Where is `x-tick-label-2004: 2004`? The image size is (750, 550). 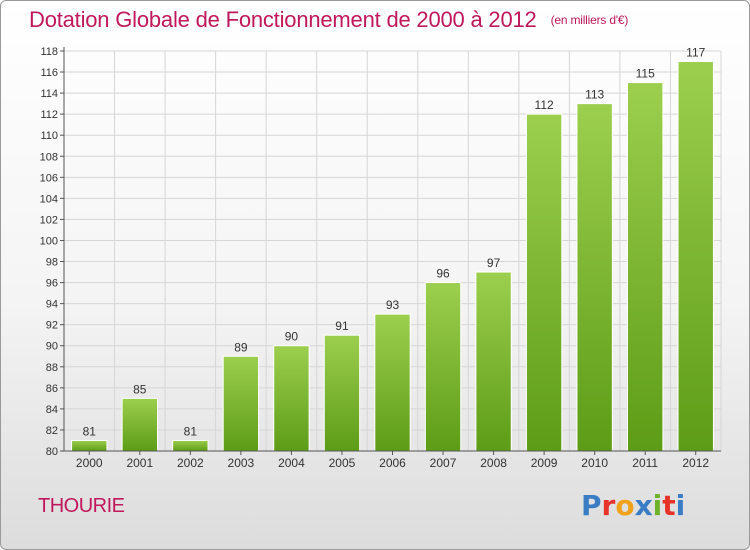
x-tick-label-2004: 2004 is located at coordinates (291, 463).